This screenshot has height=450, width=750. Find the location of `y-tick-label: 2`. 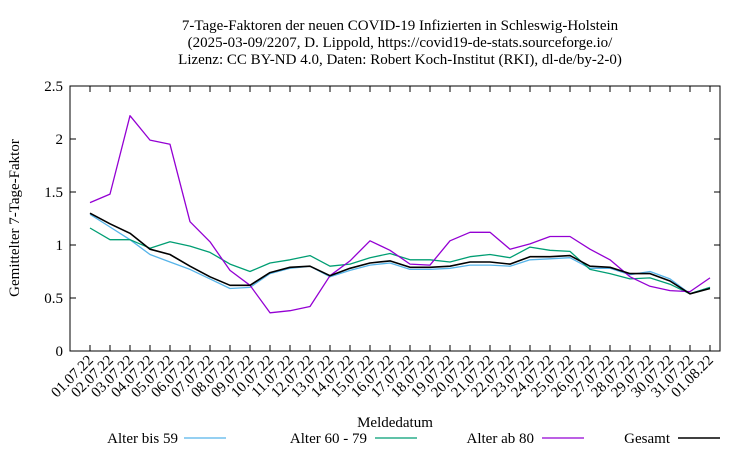

y-tick-label: 2 is located at coordinates (60, 140).